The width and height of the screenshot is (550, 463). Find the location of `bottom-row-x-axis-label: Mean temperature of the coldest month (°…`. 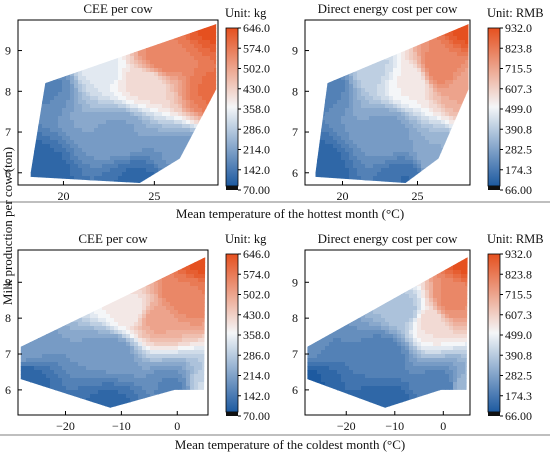

bottom-row-x-axis-label: Mean temperature of the coldest month (°… is located at coordinates (290, 444).